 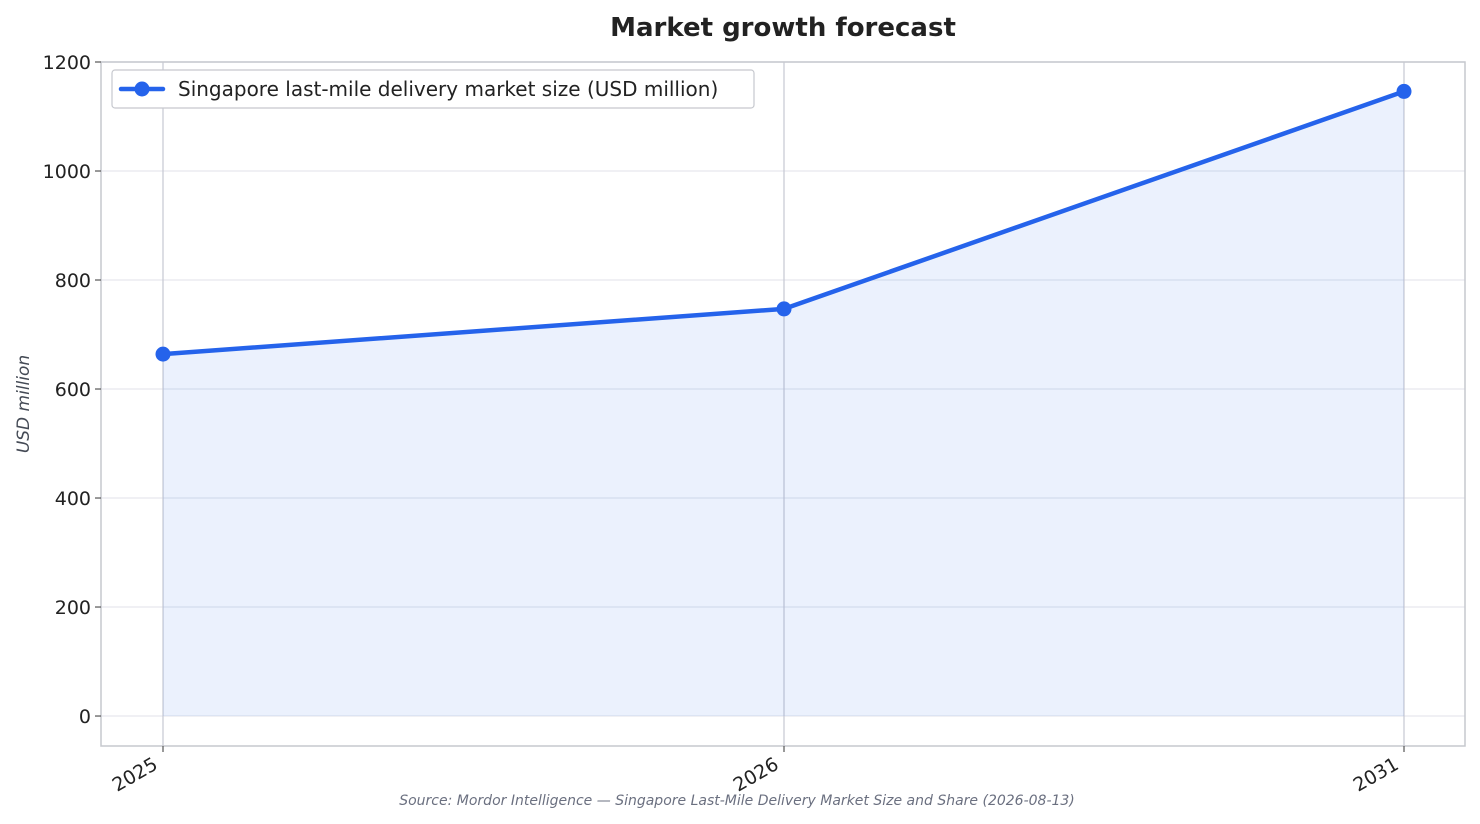 I want to click on y-tick-label: 600, so click(x=73, y=390).